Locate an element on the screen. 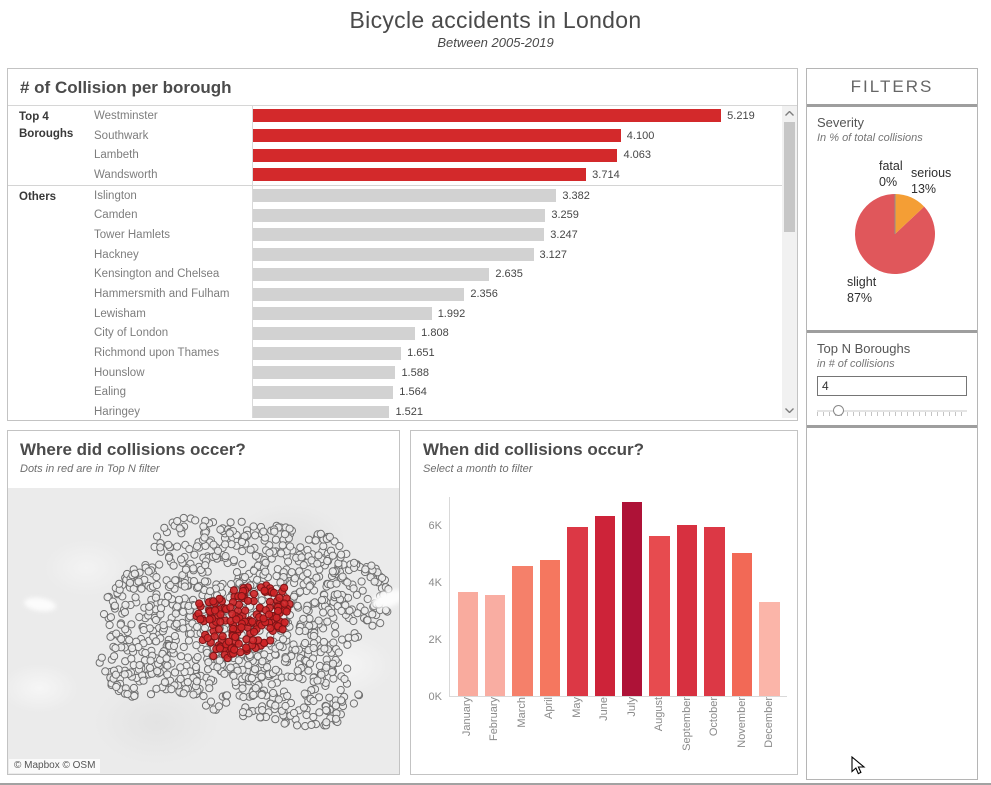 This screenshot has width=991, height=785. slider-handle-icon is located at coordinates (838, 410).